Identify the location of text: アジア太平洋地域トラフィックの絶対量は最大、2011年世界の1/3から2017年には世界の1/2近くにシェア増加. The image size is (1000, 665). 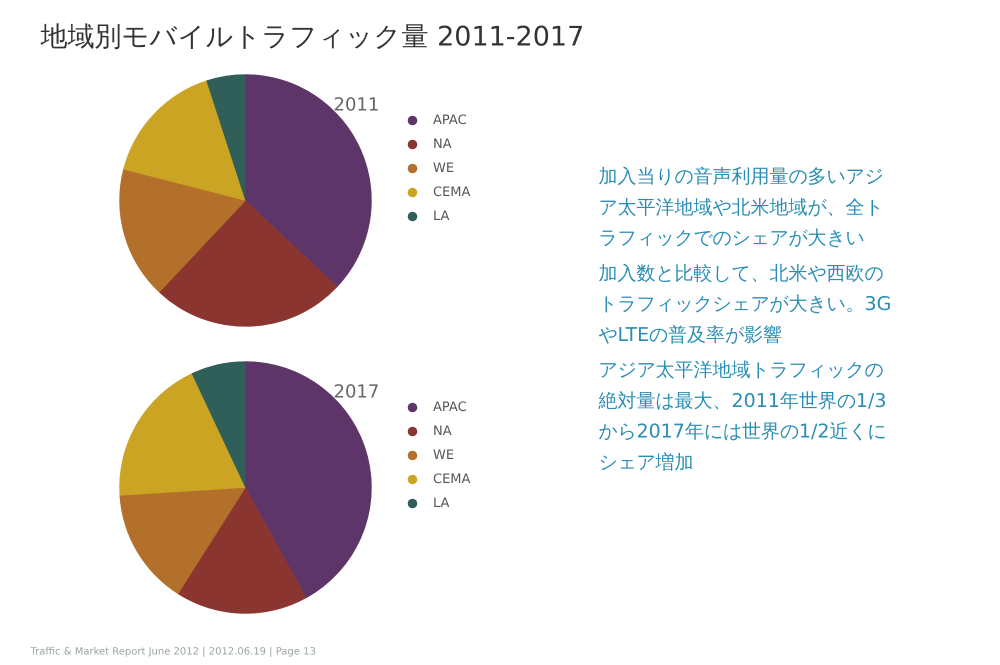
(742, 416).